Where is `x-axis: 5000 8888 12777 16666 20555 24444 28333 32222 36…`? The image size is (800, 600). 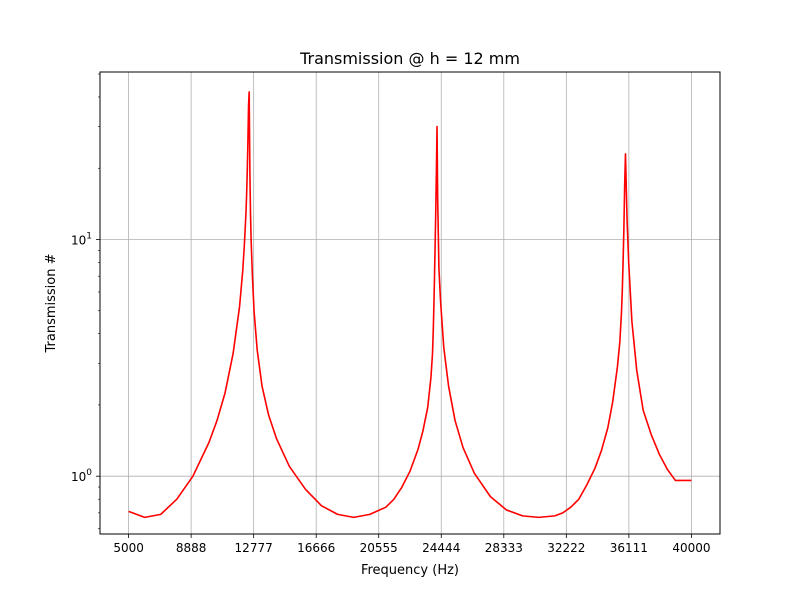 x-axis: 5000 8888 12777 16666 20555 24444 28333 32222 36… is located at coordinates (412, 544).